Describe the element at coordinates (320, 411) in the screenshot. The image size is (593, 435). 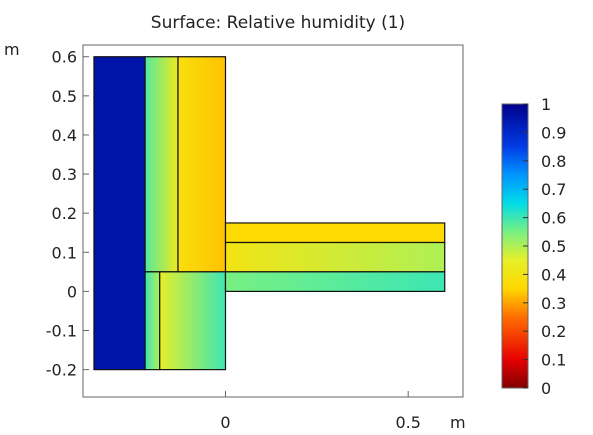
I see `x-axis: 0 0.5` at that location.